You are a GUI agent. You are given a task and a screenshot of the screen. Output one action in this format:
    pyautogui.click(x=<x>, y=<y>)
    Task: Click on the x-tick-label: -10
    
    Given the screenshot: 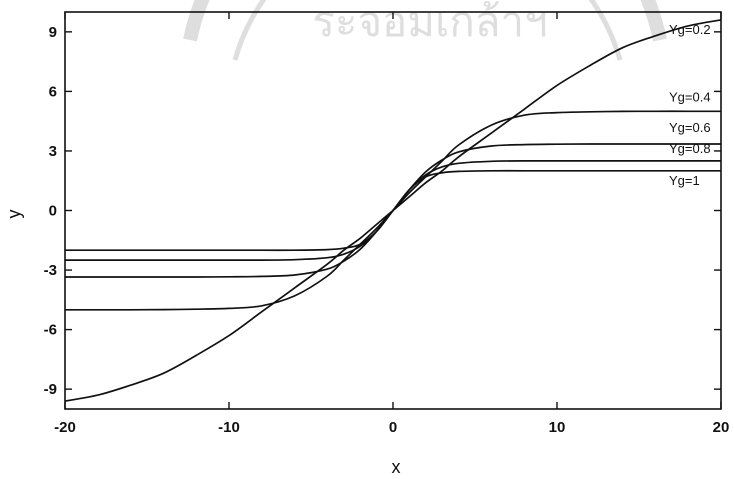 What is the action you would take?
    pyautogui.click(x=229, y=427)
    